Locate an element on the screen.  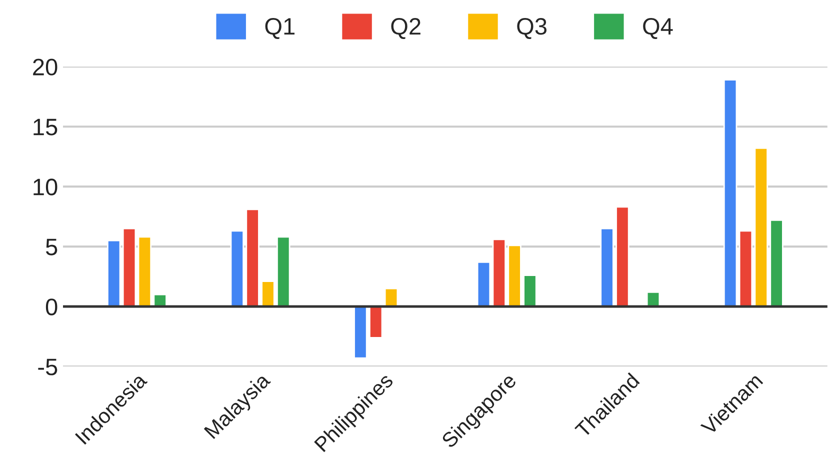
y-tick-label: 5 is located at coordinates (52, 247).